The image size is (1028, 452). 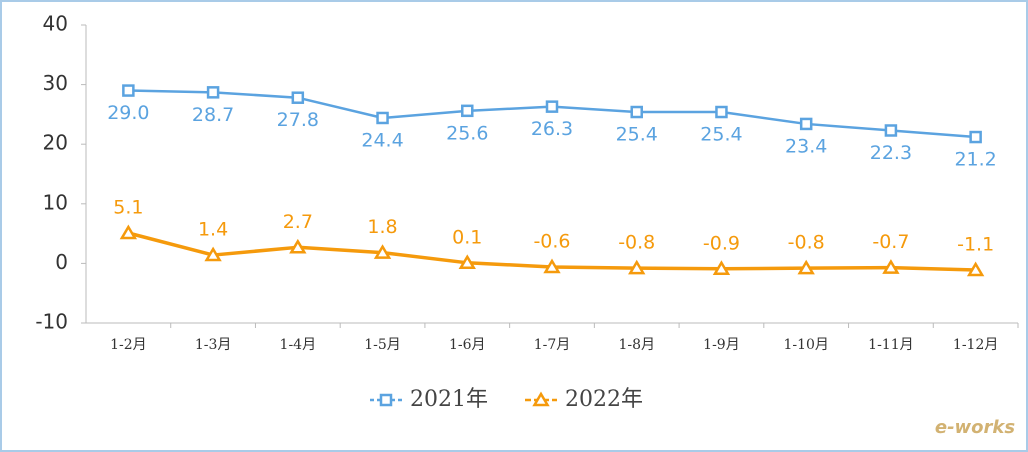 I want to click on value-label: 27.8, so click(x=298, y=120).